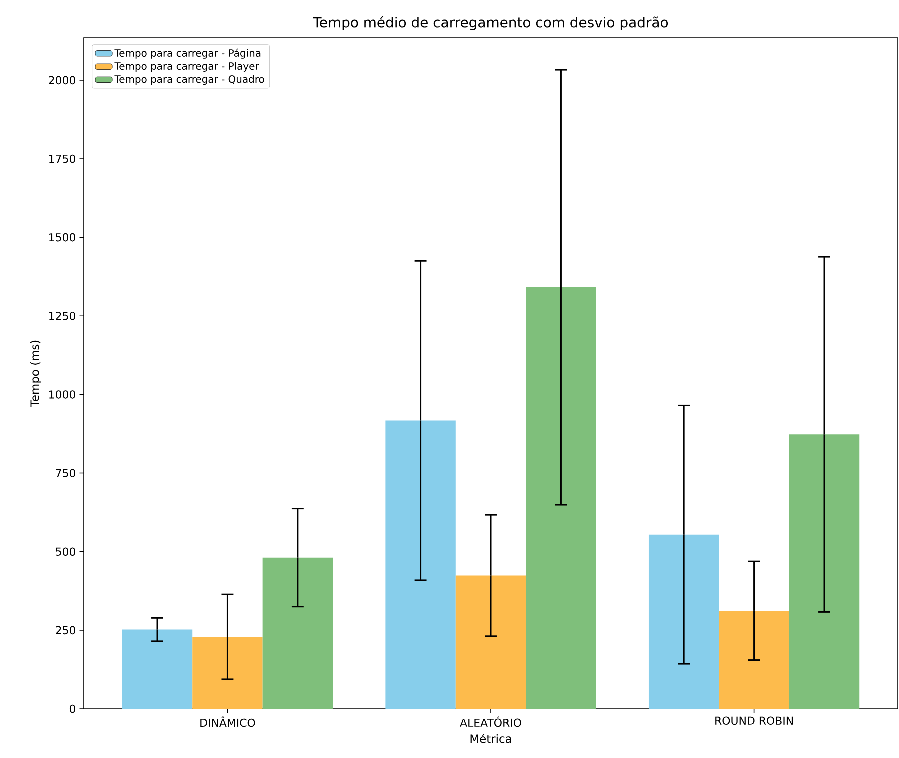 The image size is (899, 758). What do you see at coordinates (73, 709) in the screenshot?
I see `y-tick-label: 0` at bounding box center [73, 709].